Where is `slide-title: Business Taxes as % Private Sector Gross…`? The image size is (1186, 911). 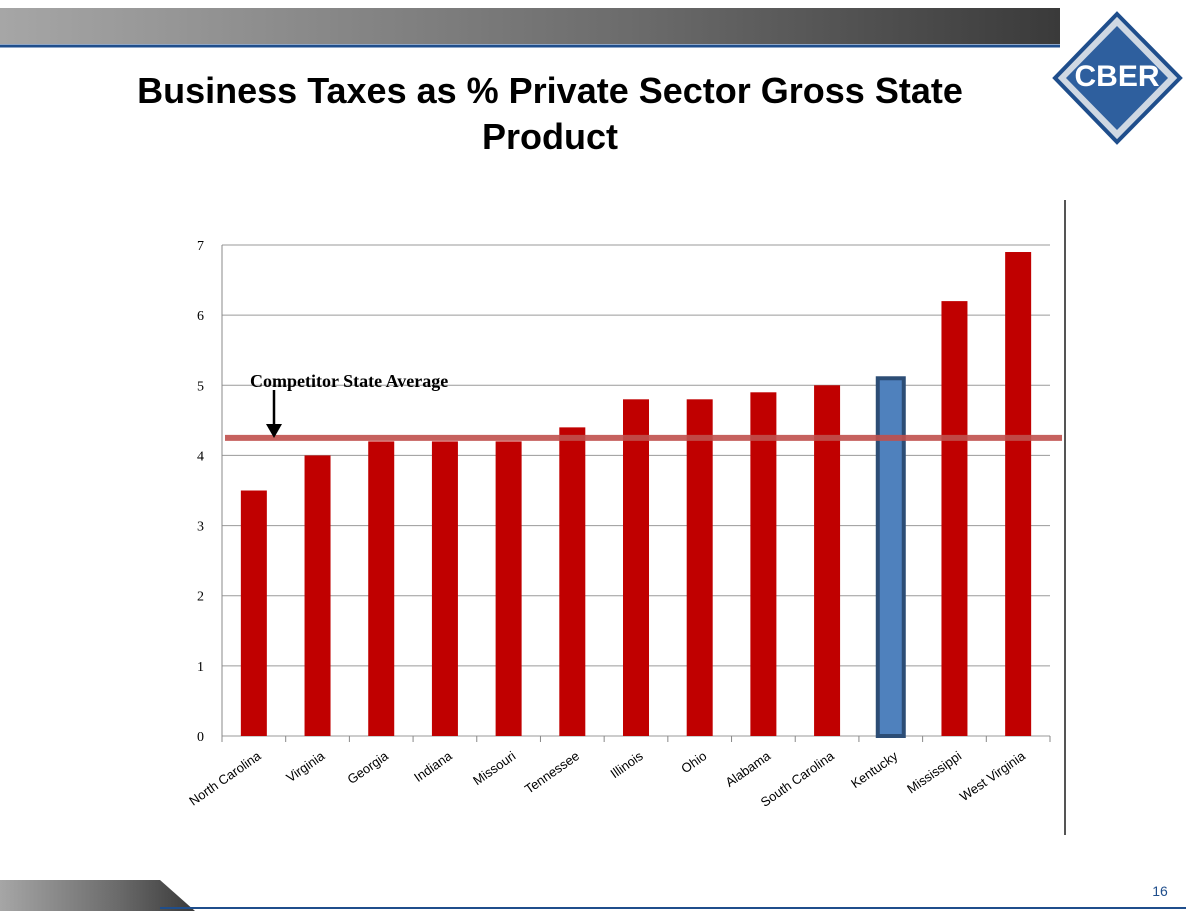
slide-title: Business Taxes as % Private Sector Gross… is located at coordinates (550, 113).